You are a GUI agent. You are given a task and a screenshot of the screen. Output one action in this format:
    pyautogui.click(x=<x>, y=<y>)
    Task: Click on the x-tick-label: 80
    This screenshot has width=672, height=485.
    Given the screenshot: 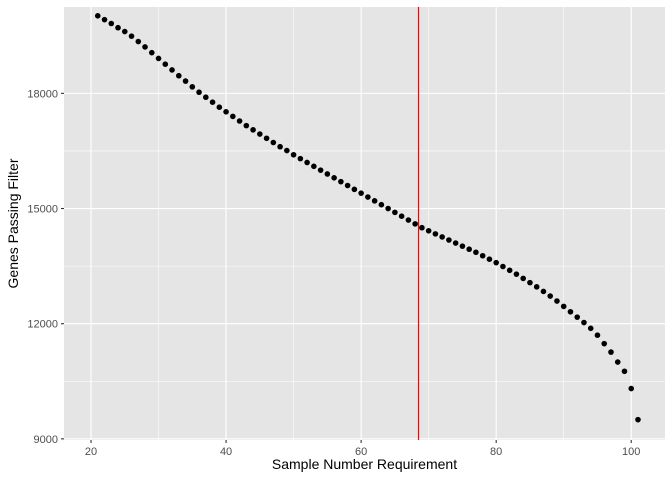 What is the action you would take?
    pyautogui.click(x=496, y=452)
    